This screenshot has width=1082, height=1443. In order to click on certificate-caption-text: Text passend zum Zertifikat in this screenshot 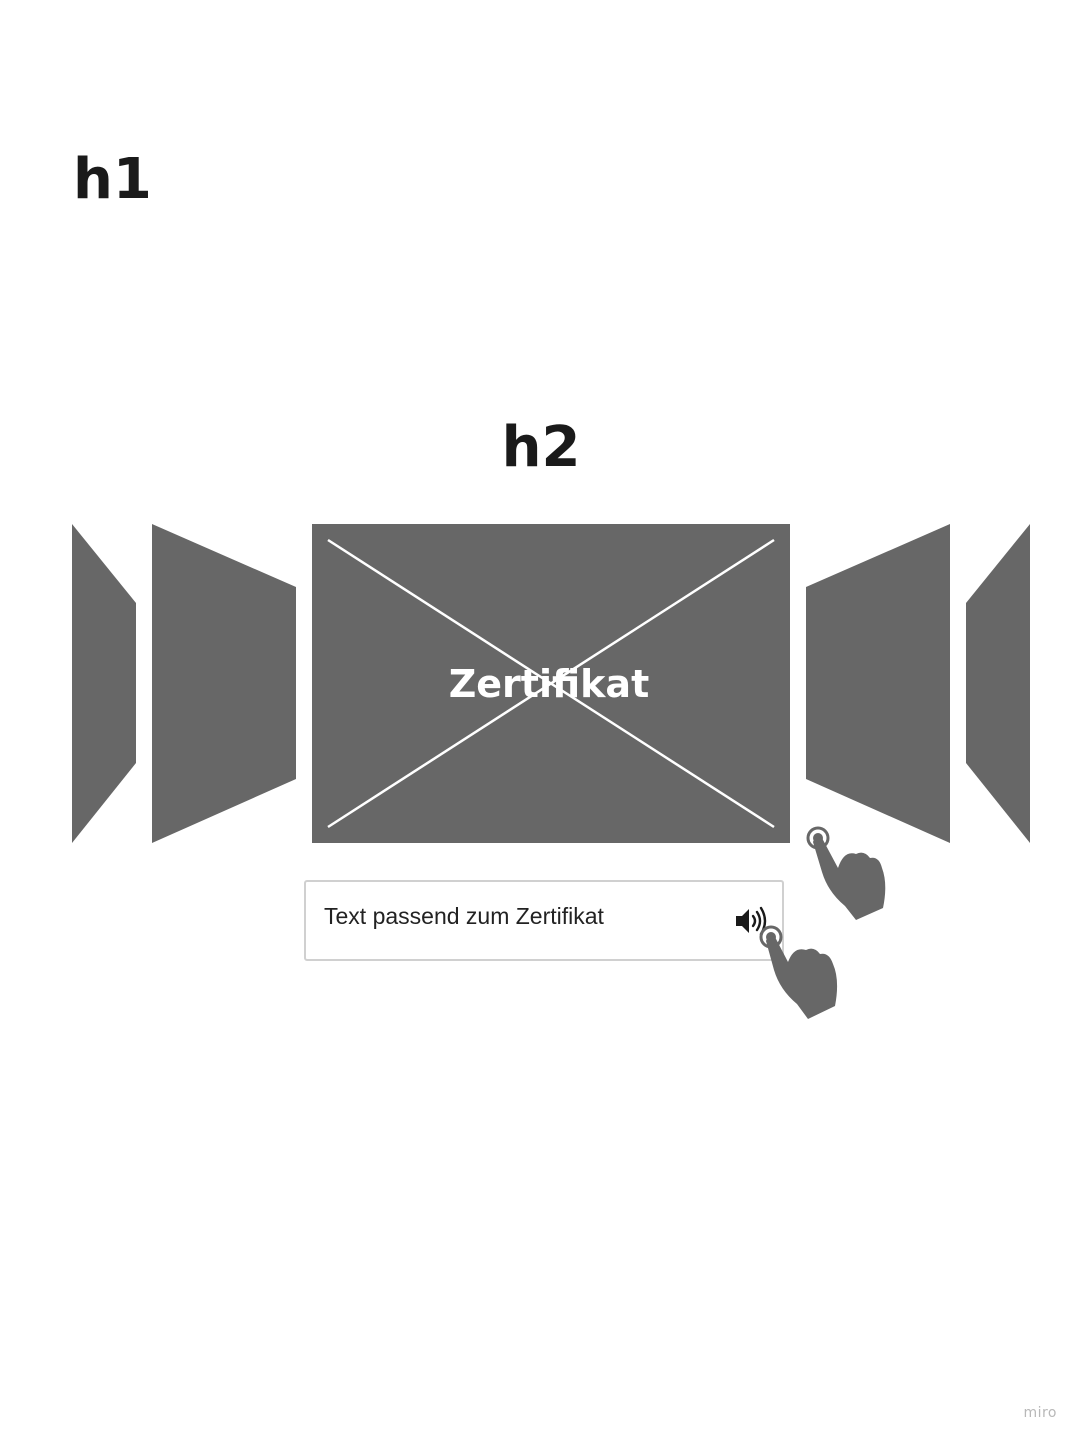, I will do `click(464, 916)`.